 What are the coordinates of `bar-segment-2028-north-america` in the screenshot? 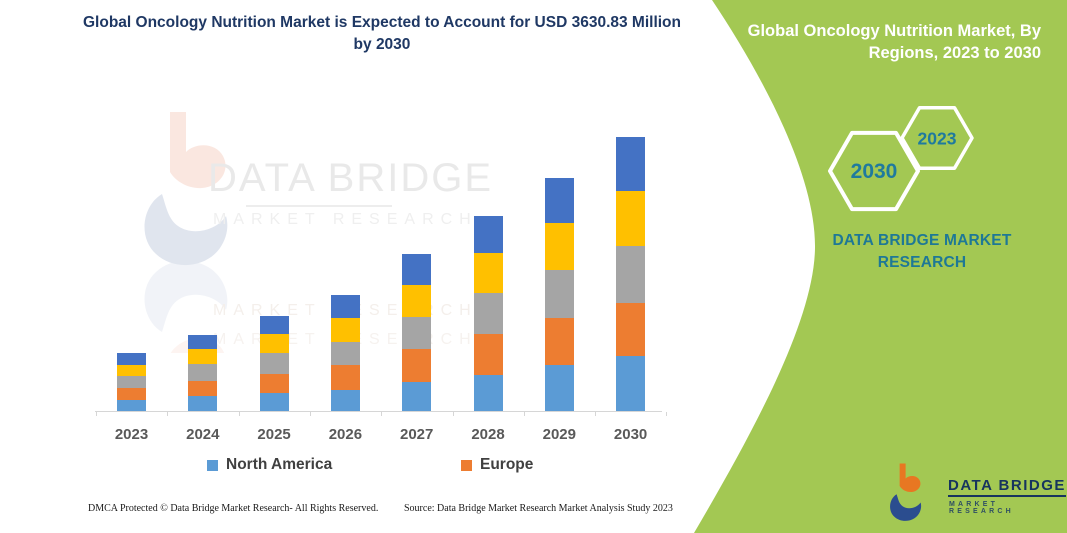 It's located at (488, 393).